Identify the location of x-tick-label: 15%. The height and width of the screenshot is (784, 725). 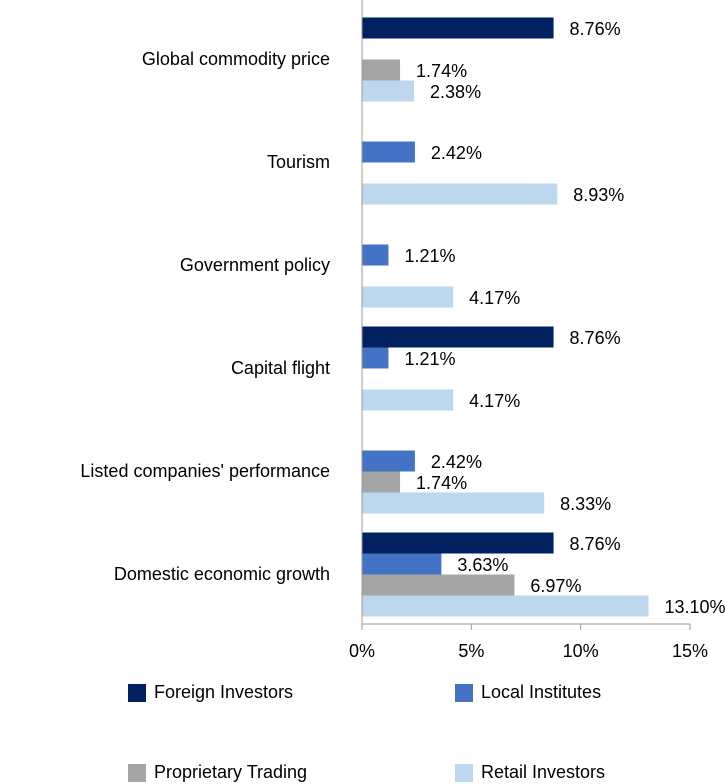
(690, 651).